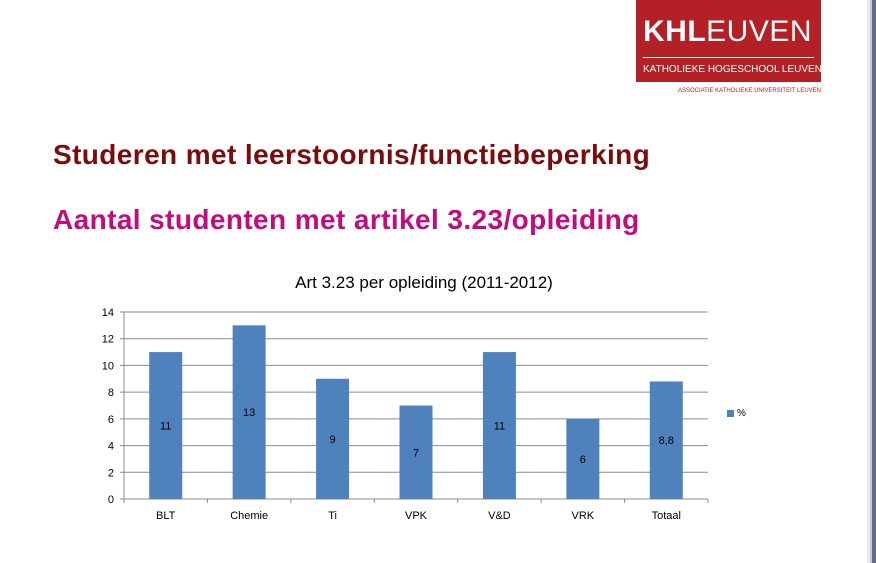  I want to click on data-label: 13, so click(249, 413).